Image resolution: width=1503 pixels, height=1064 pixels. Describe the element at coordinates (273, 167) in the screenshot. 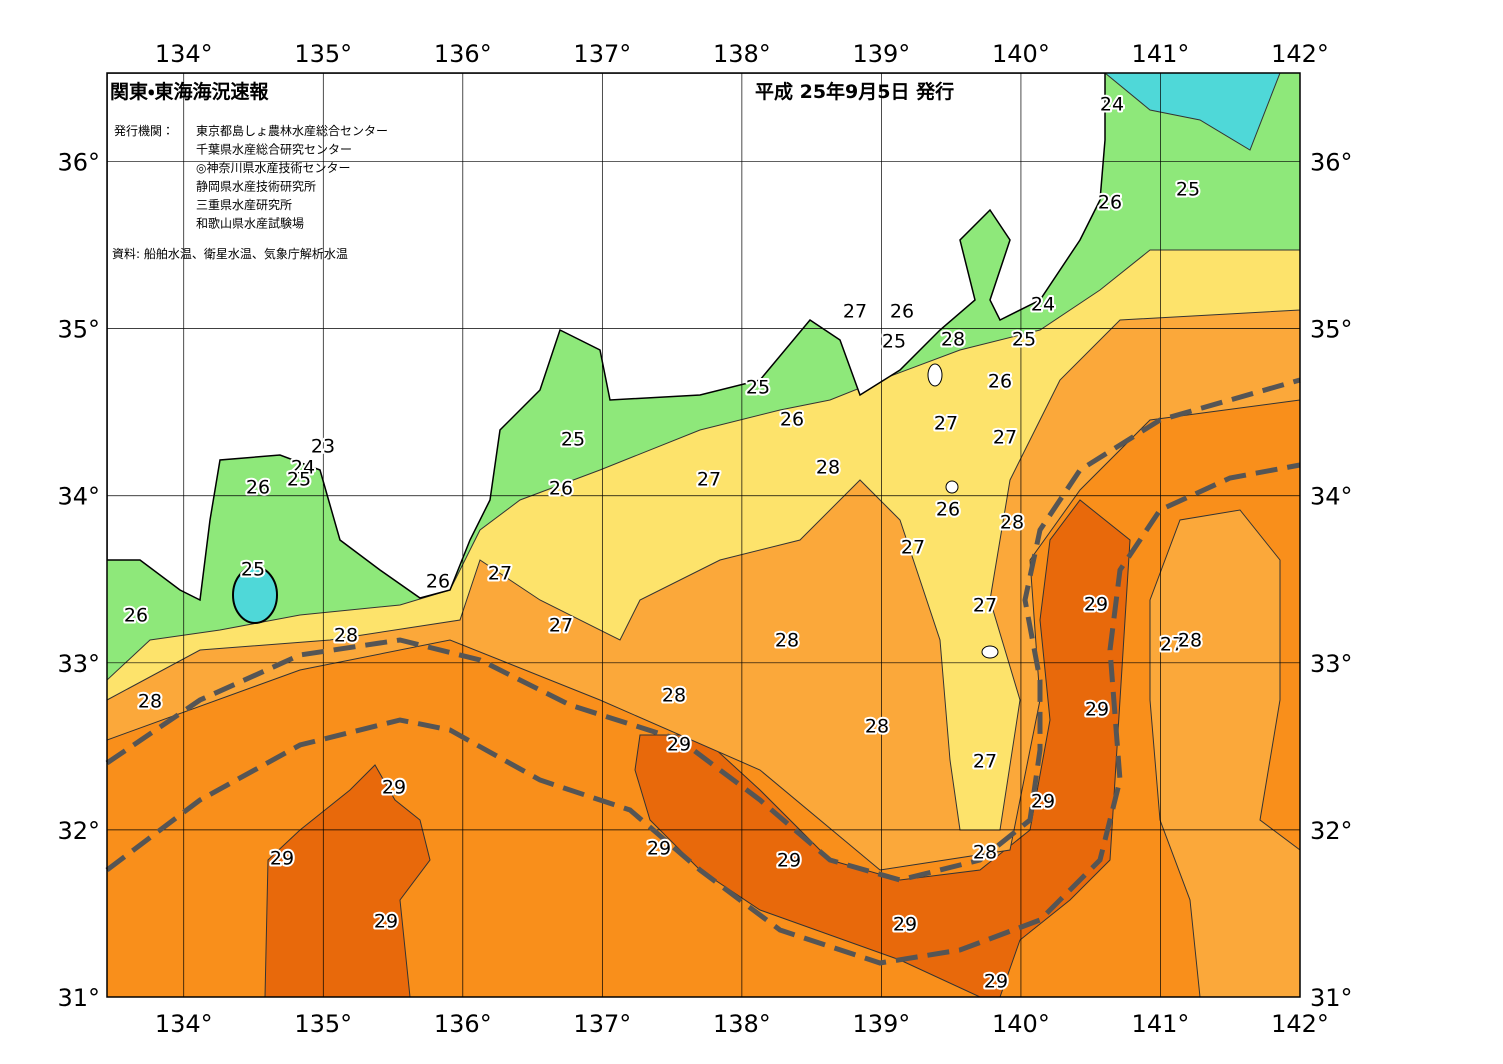

I see `agency: ◎神奈川県水産技術センター` at that location.